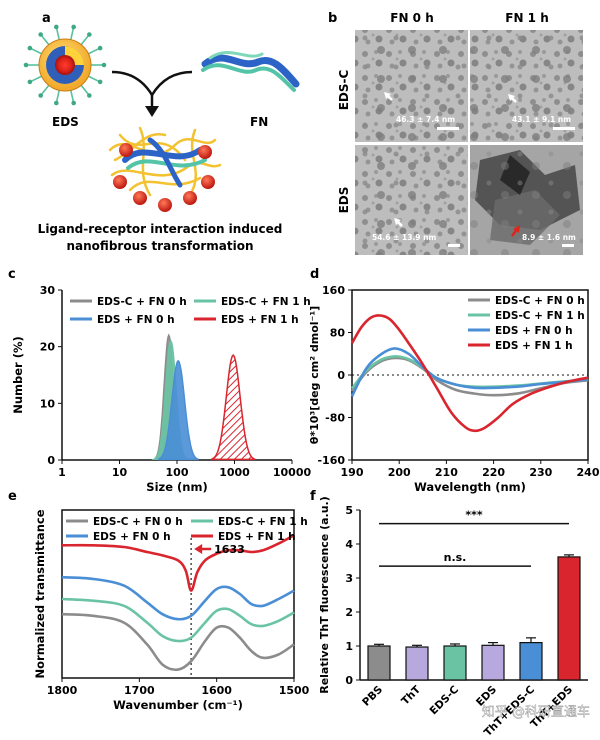 This screenshot has height=740, width=600. Describe the element at coordinates (178, 705) in the screenshot. I see `x-axis-label: Wavenumber (cm⁻¹)` at that location.